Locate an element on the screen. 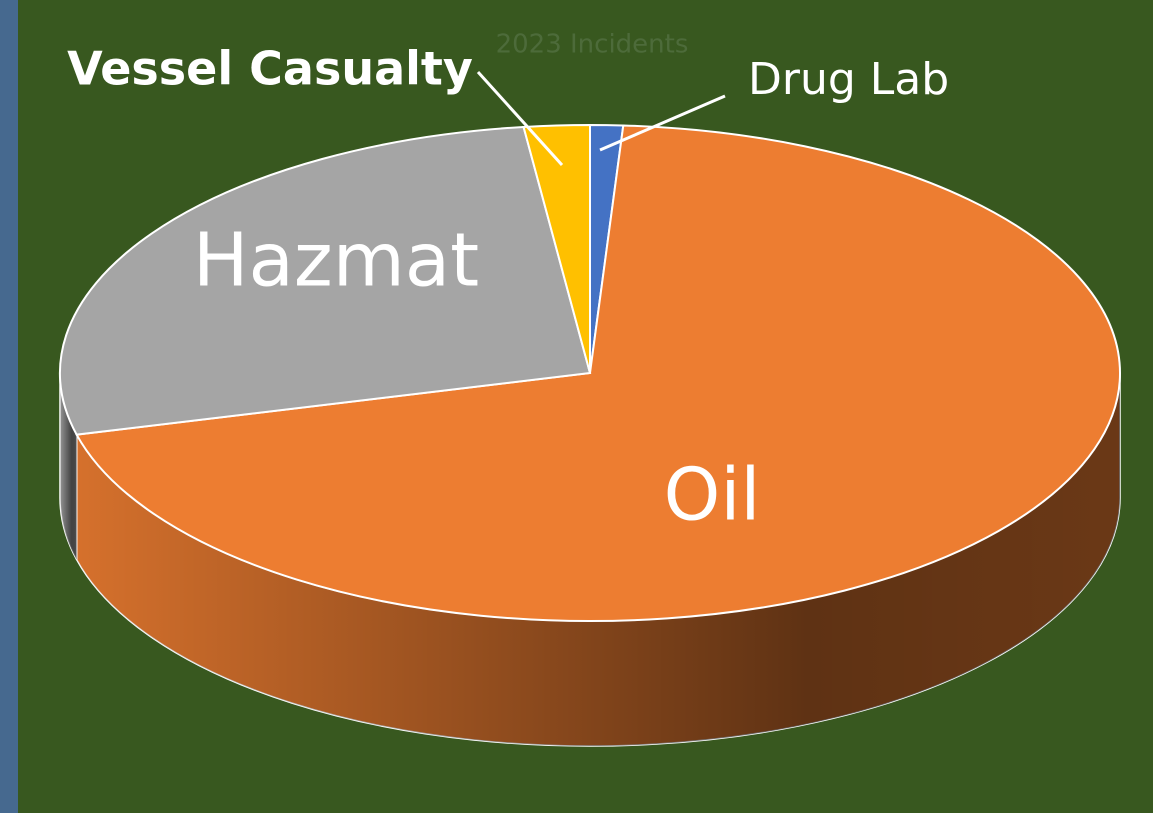 Image resolution: width=1153 pixels, height=813 pixels. slice-label: Vessel Casualty is located at coordinates (270, 69).